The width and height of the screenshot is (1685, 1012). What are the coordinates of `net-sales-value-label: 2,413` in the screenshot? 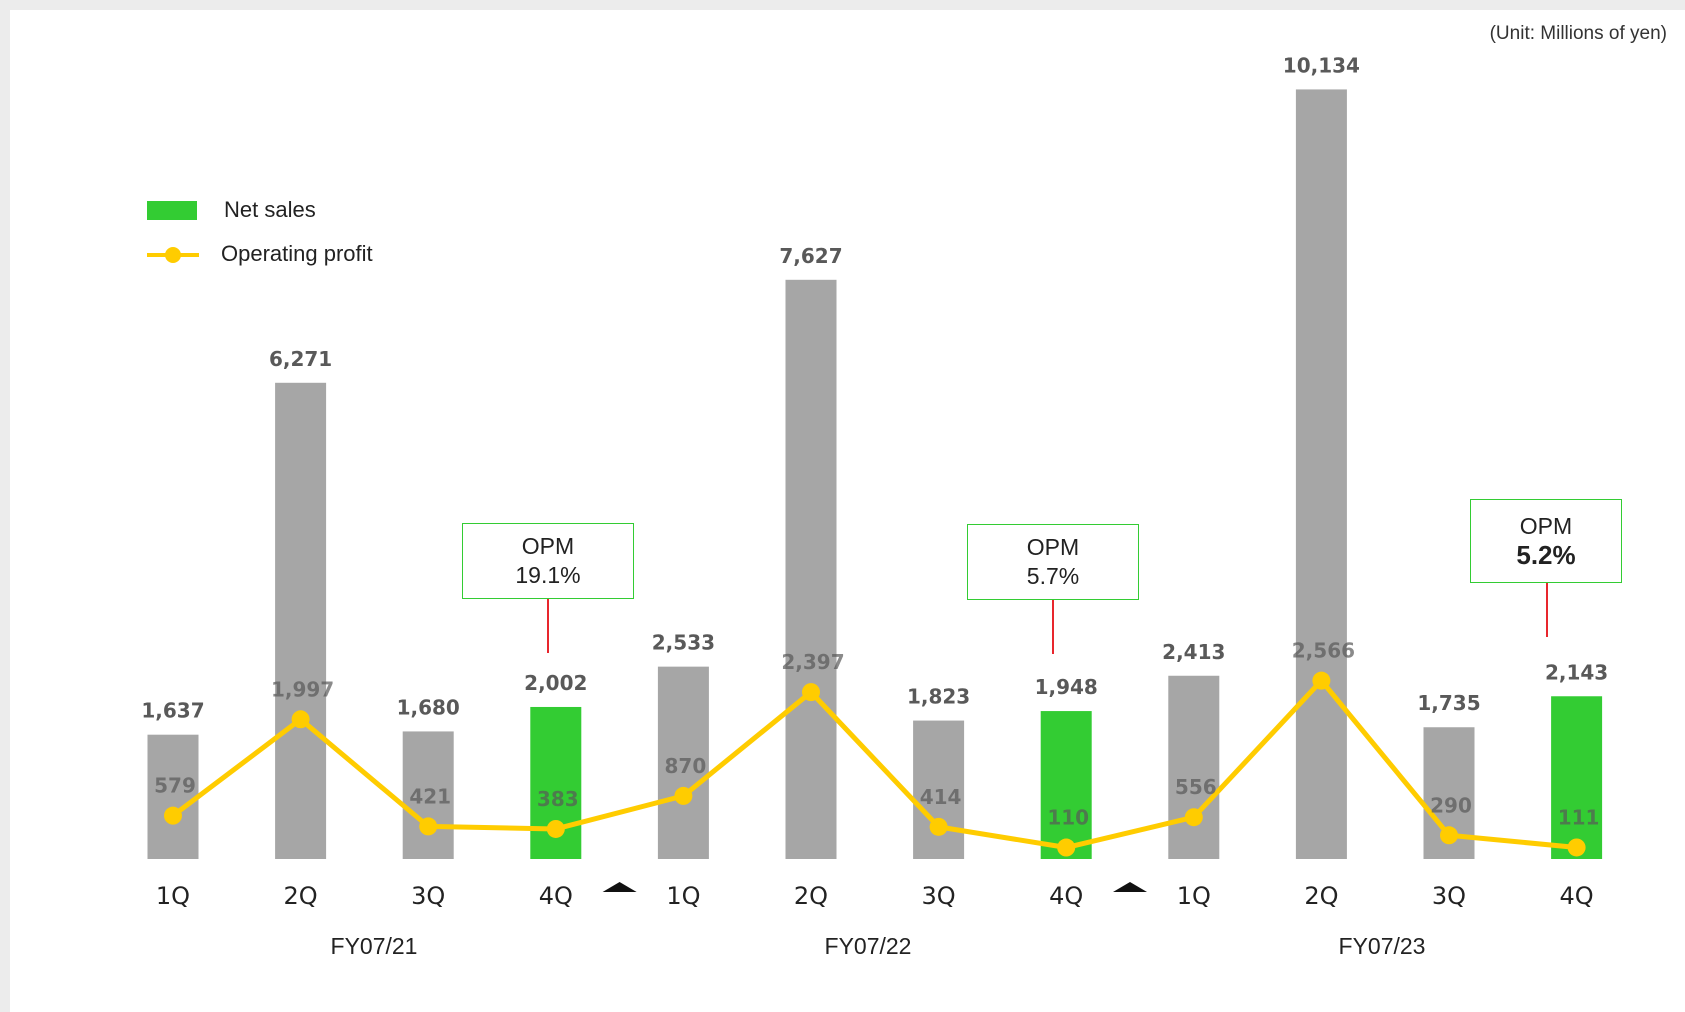 It's located at (1193, 652).